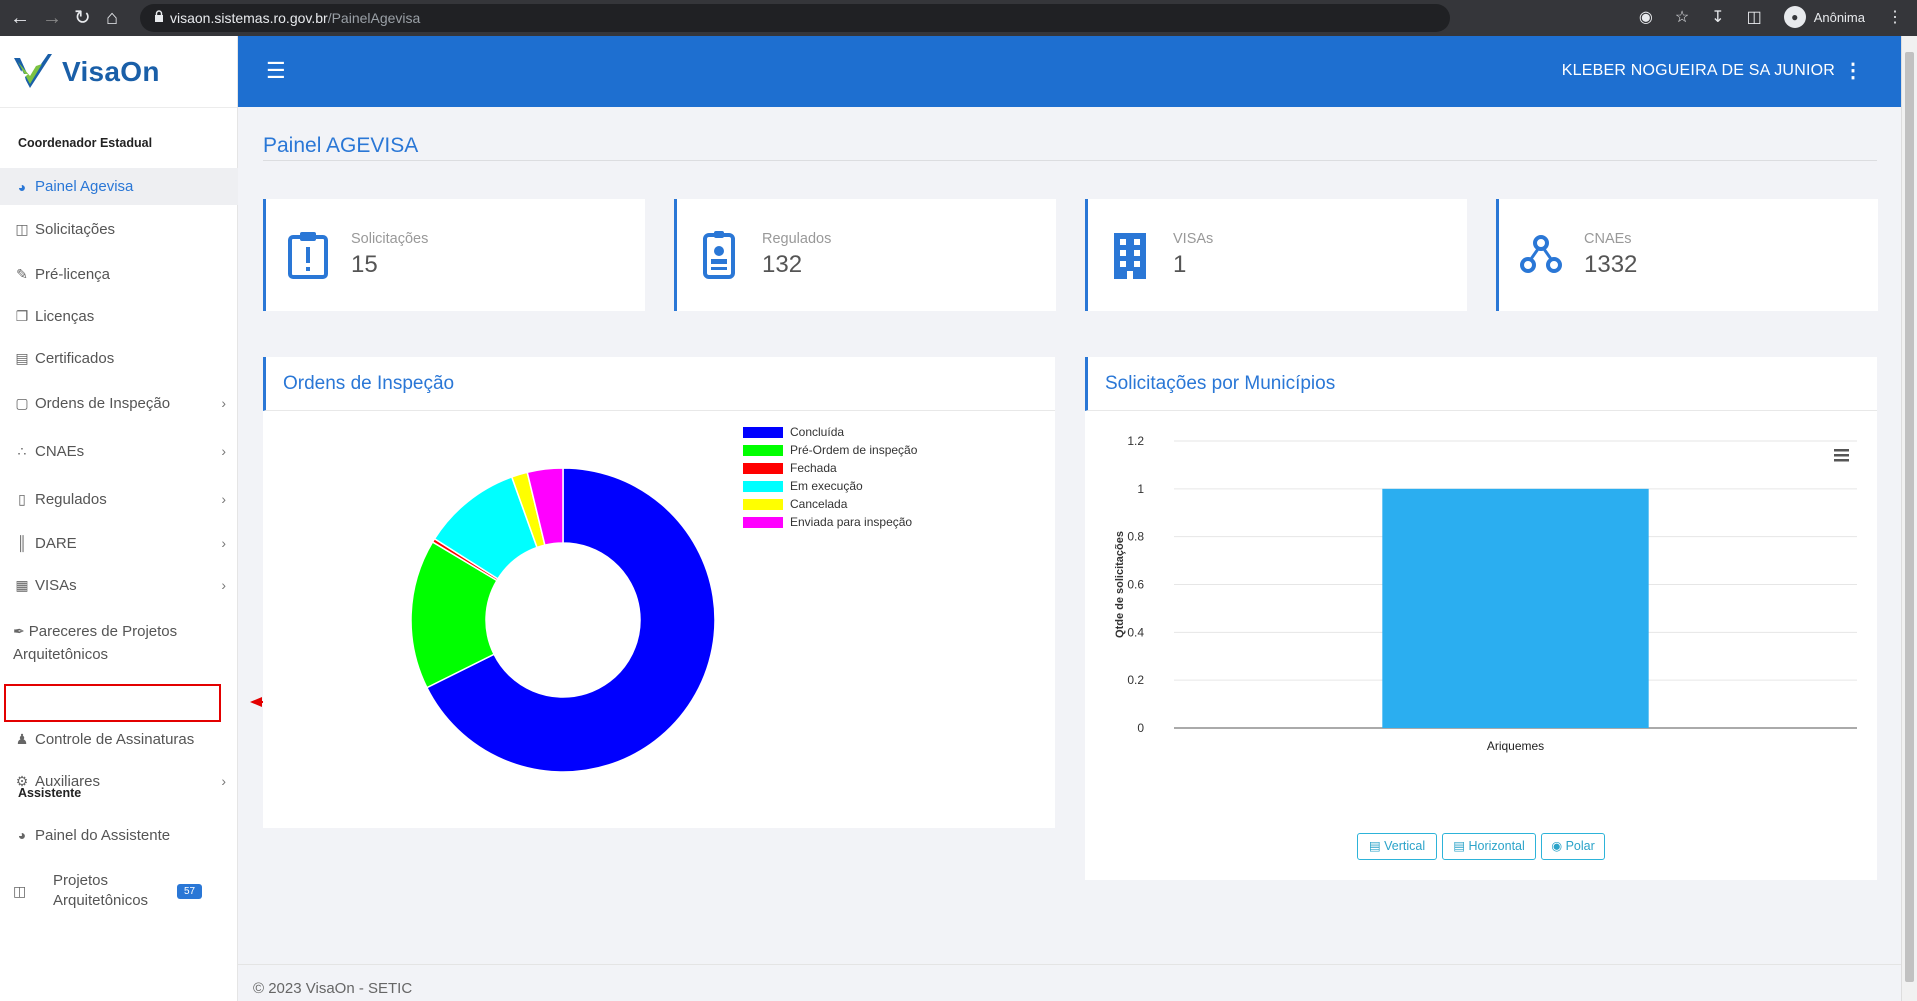 This screenshot has width=1917, height=1001. I want to click on stat-value: 1, so click(1180, 264).